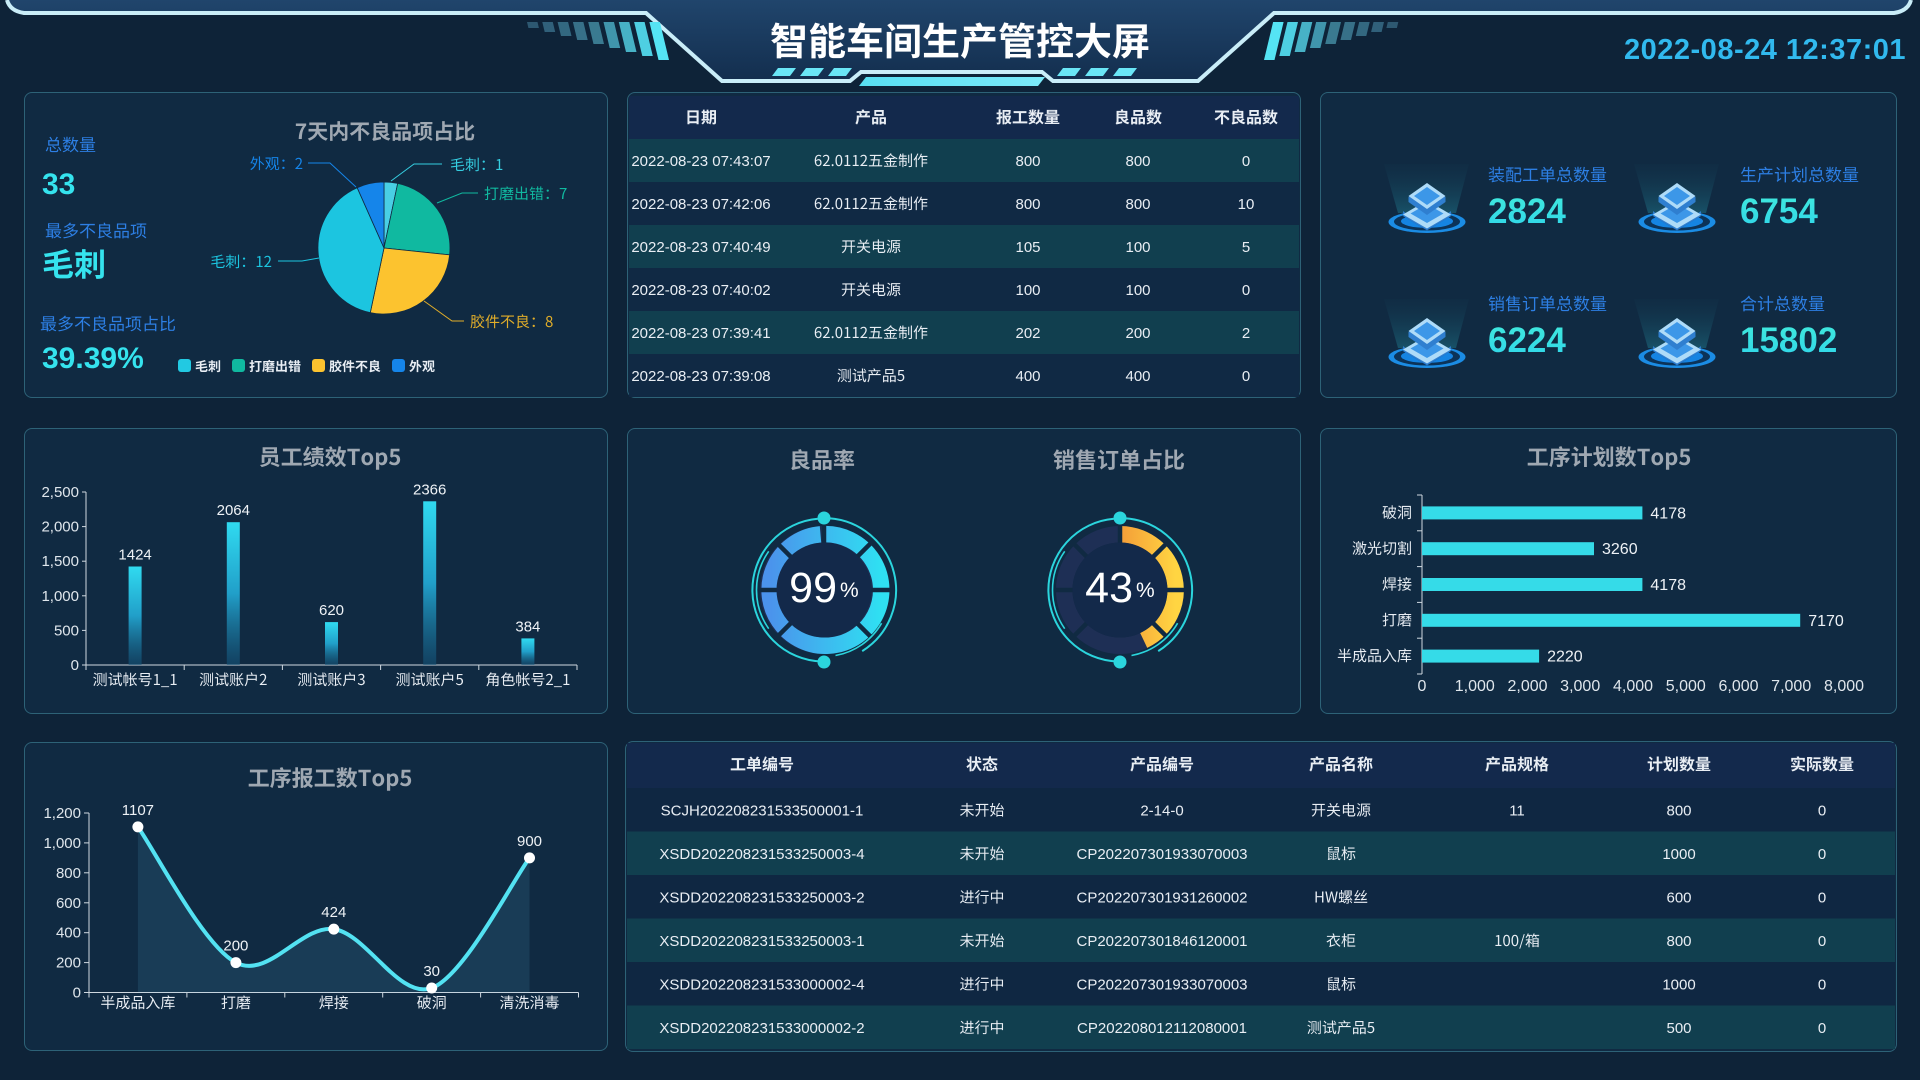 This screenshot has height=1080, width=1920. Describe the element at coordinates (431, 971) in the screenshot. I see `svg-text: 30` at that location.